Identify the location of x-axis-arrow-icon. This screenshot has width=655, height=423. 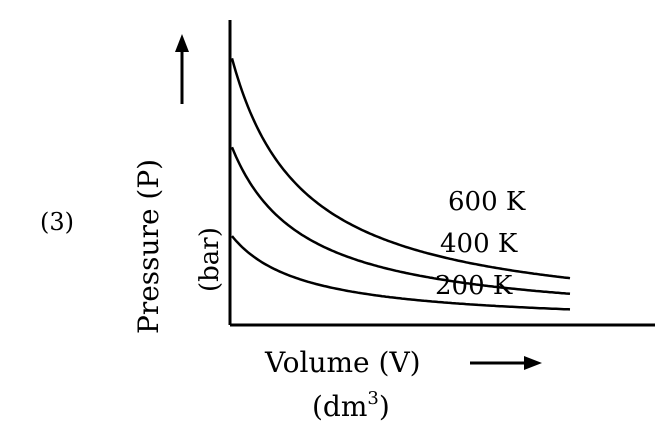
(506, 363).